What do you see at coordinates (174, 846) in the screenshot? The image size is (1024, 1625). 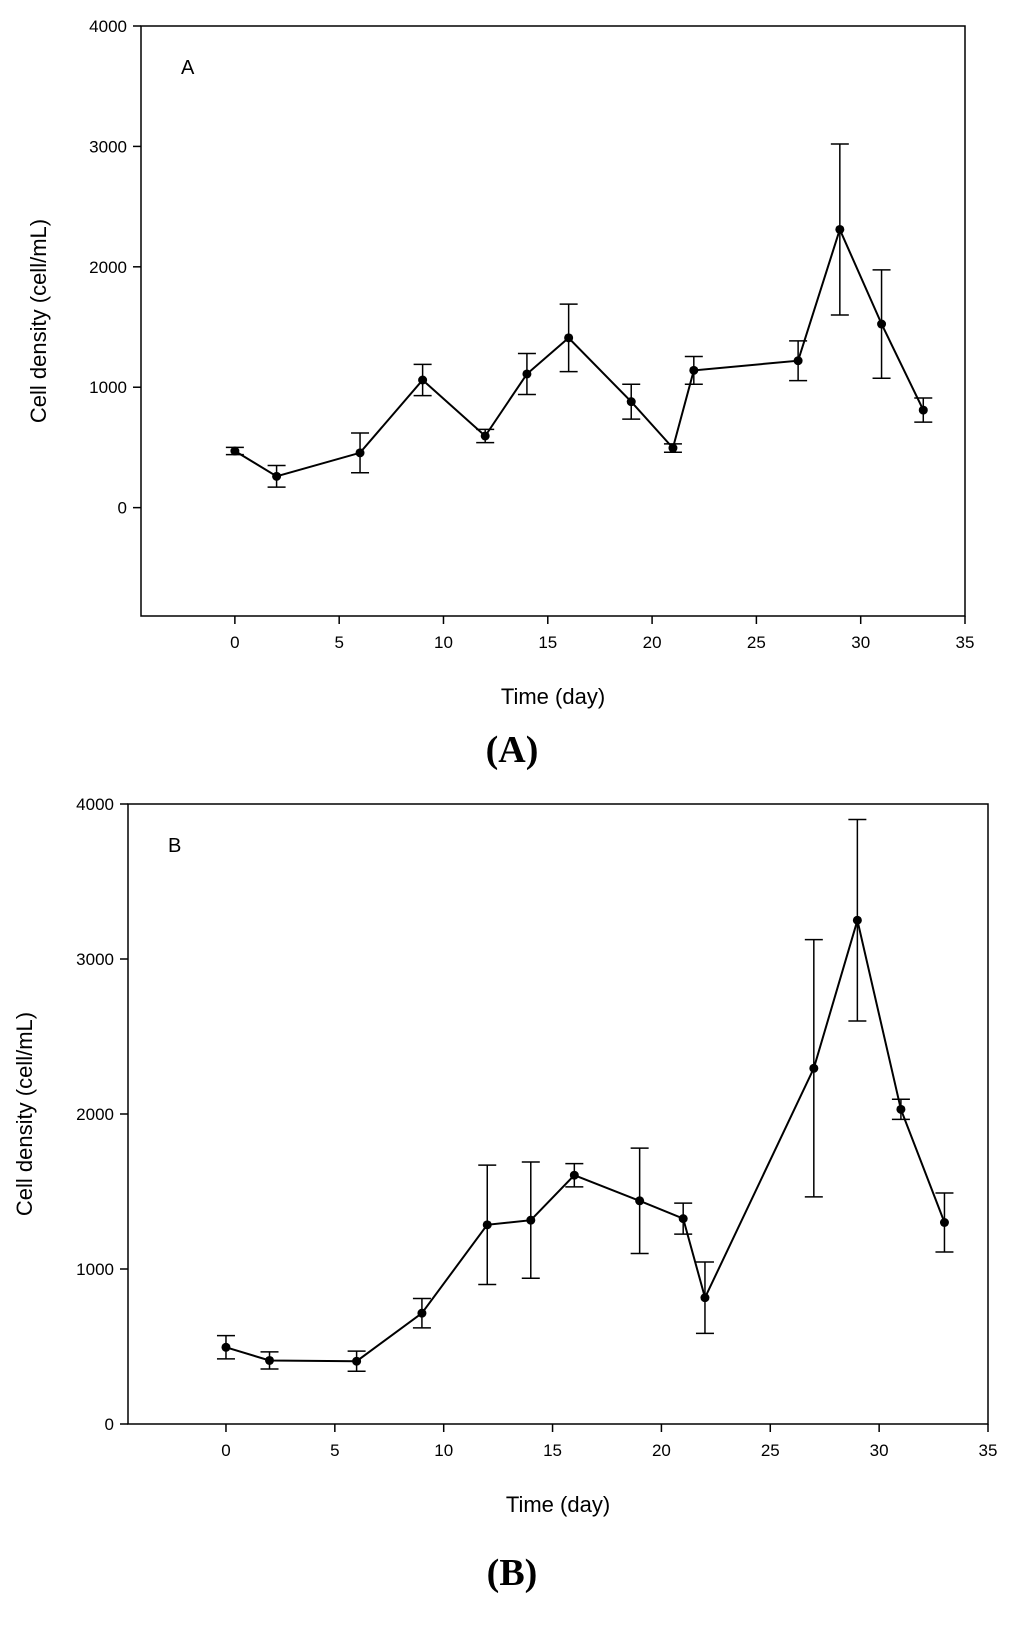 I see `panel-tag: B` at bounding box center [174, 846].